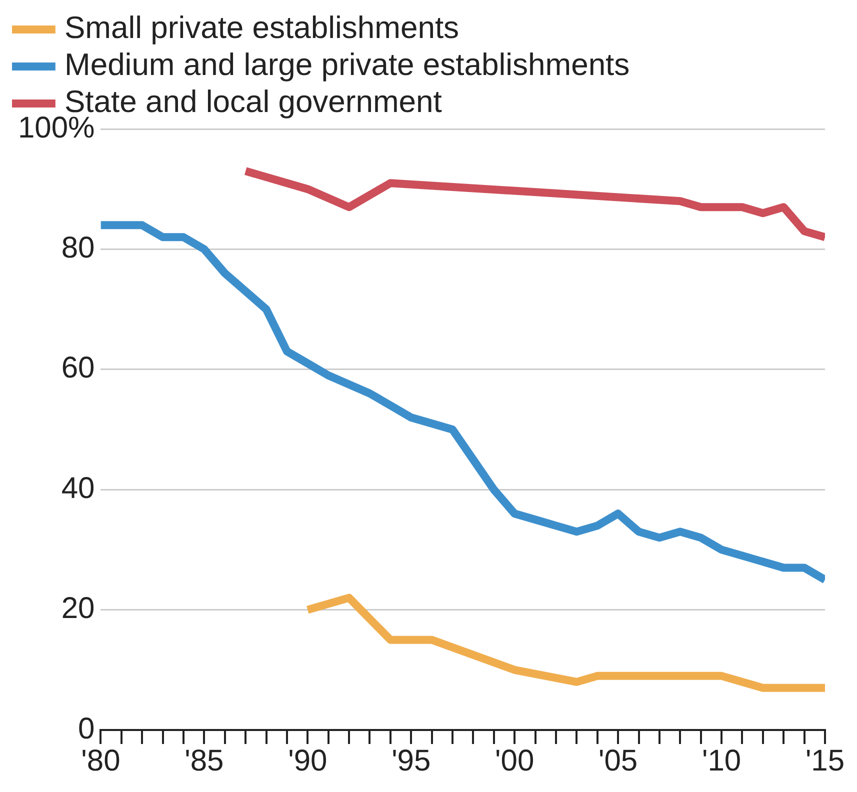  I want to click on x-tick-label: '95, so click(411, 761).